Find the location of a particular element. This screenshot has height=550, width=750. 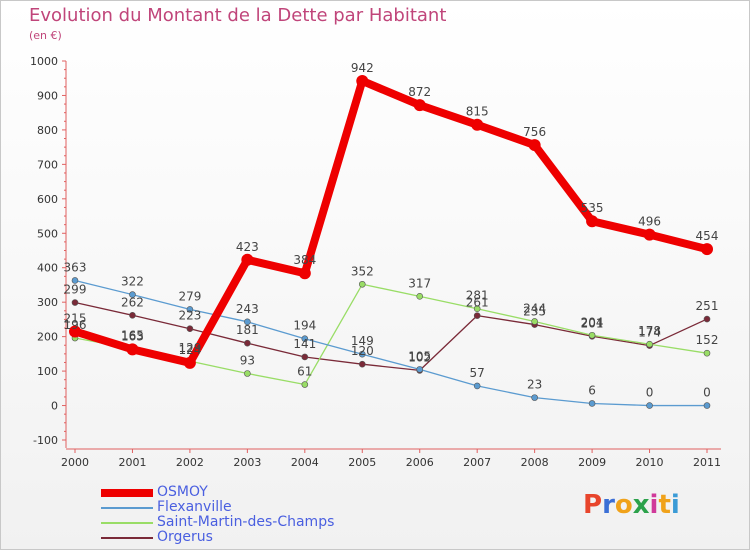

data-label: 322 is located at coordinates (132, 282).